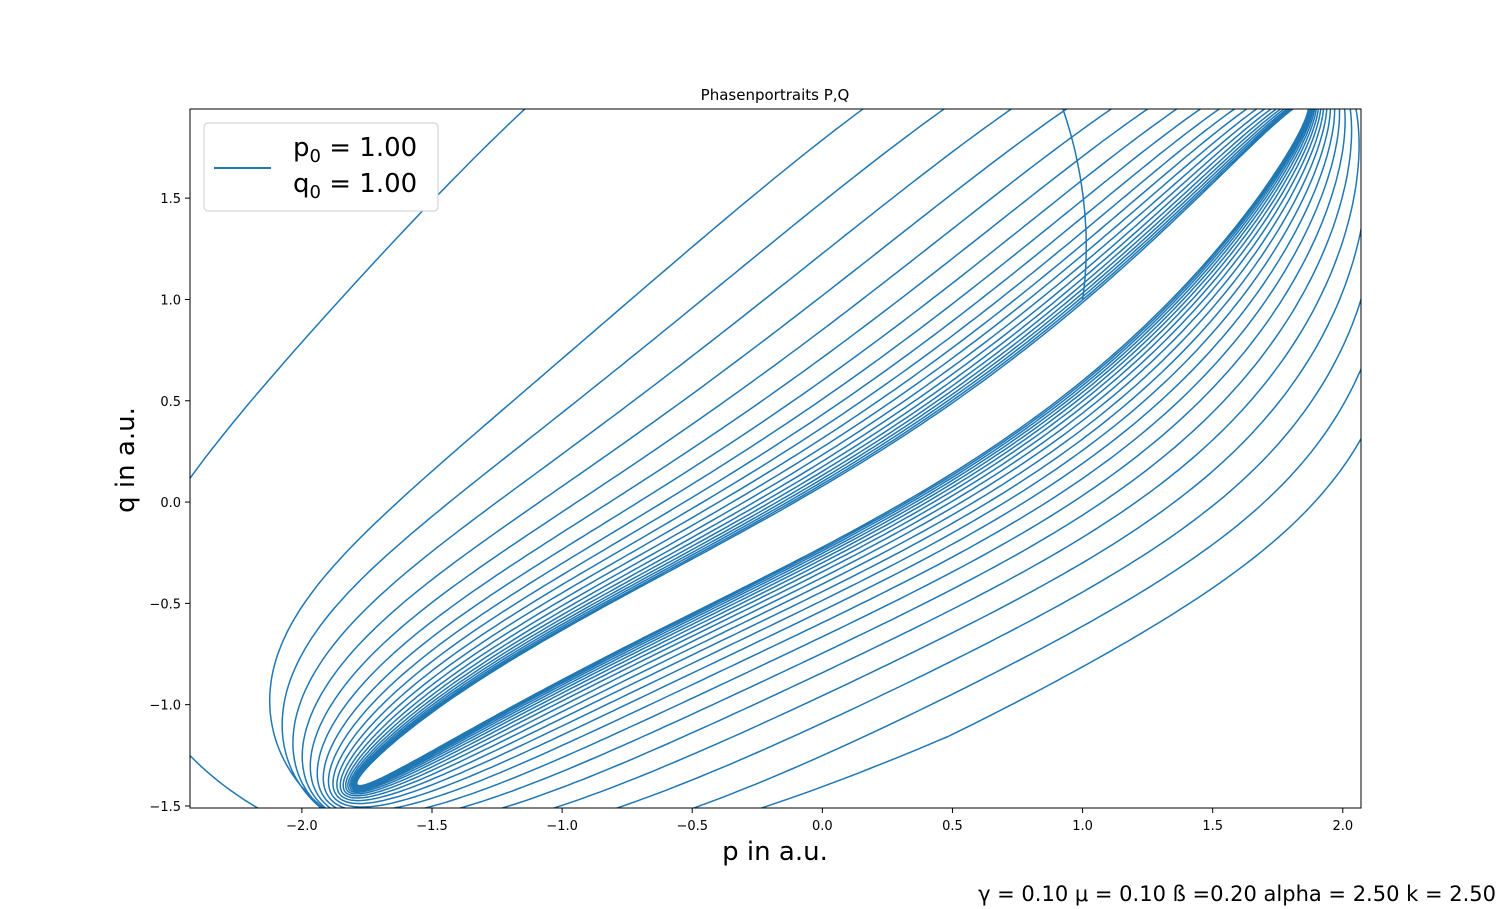 This screenshot has height=909, width=1512. What do you see at coordinates (369, 184) in the screenshot?
I see `legend-q-value: = 1.00` at bounding box center [369, 184].